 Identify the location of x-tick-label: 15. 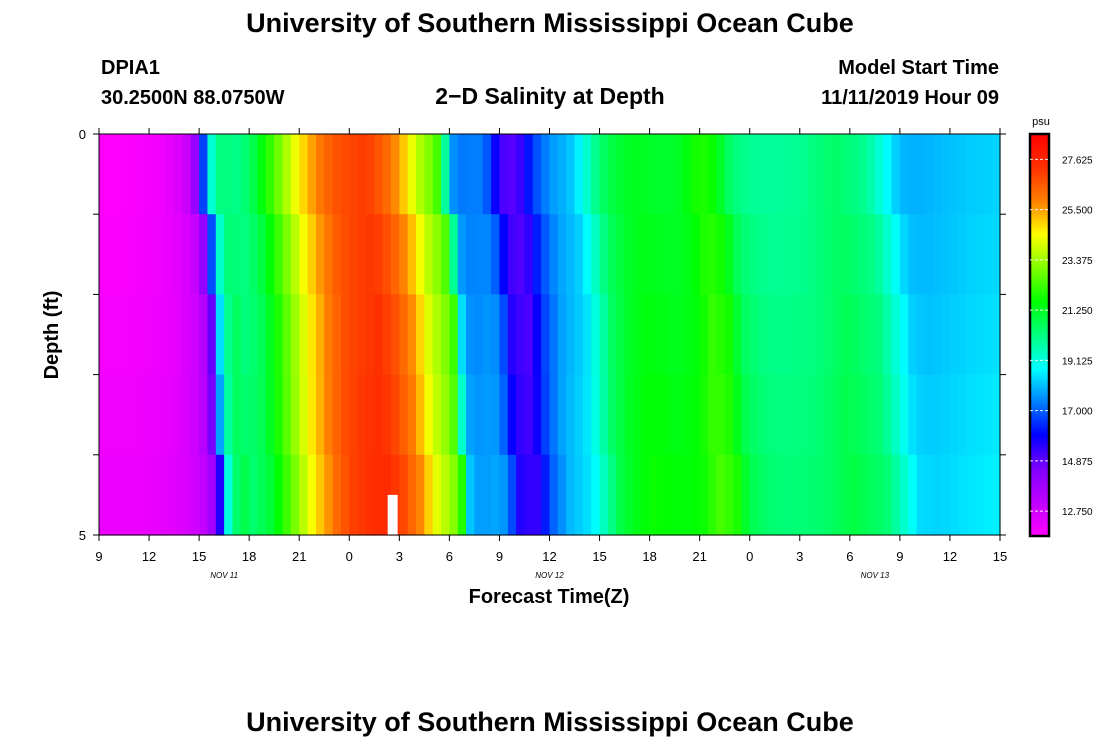
(199, 556).